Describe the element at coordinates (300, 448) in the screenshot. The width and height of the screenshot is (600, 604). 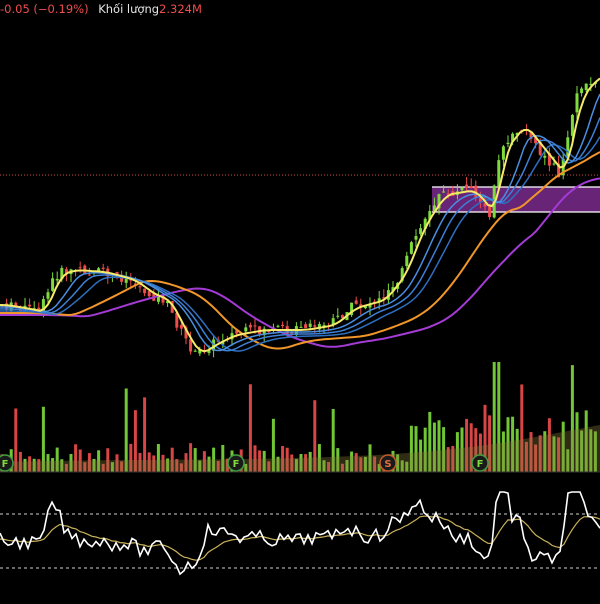
I see `volume-average-area` at that location.